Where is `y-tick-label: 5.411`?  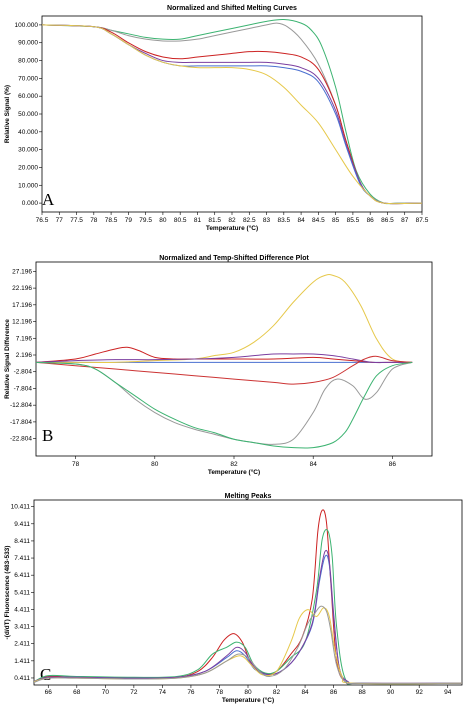 y-tick-label: 5.411 is located at coordinates (22, 592).